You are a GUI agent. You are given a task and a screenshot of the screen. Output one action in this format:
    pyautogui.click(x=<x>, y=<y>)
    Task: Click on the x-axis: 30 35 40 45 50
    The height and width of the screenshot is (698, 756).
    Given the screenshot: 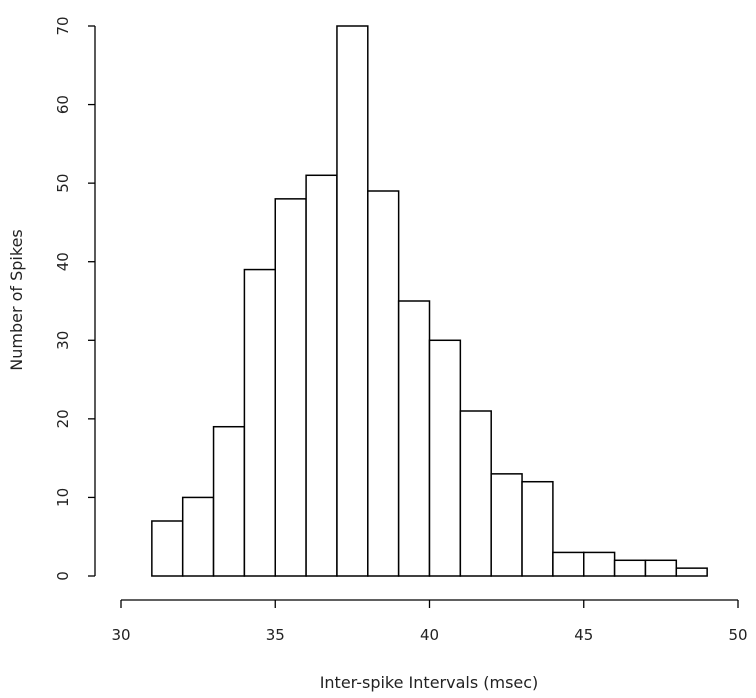 What is the action you would take?
    pyautogui.click(x=429, y=621)
    